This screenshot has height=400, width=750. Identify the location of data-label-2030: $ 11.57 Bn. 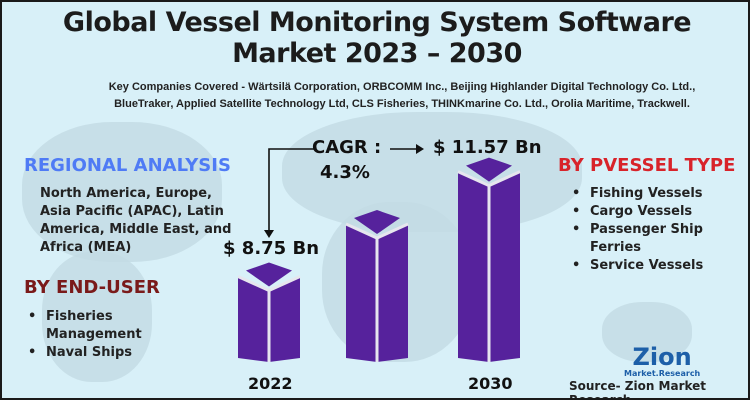
(487, 147).